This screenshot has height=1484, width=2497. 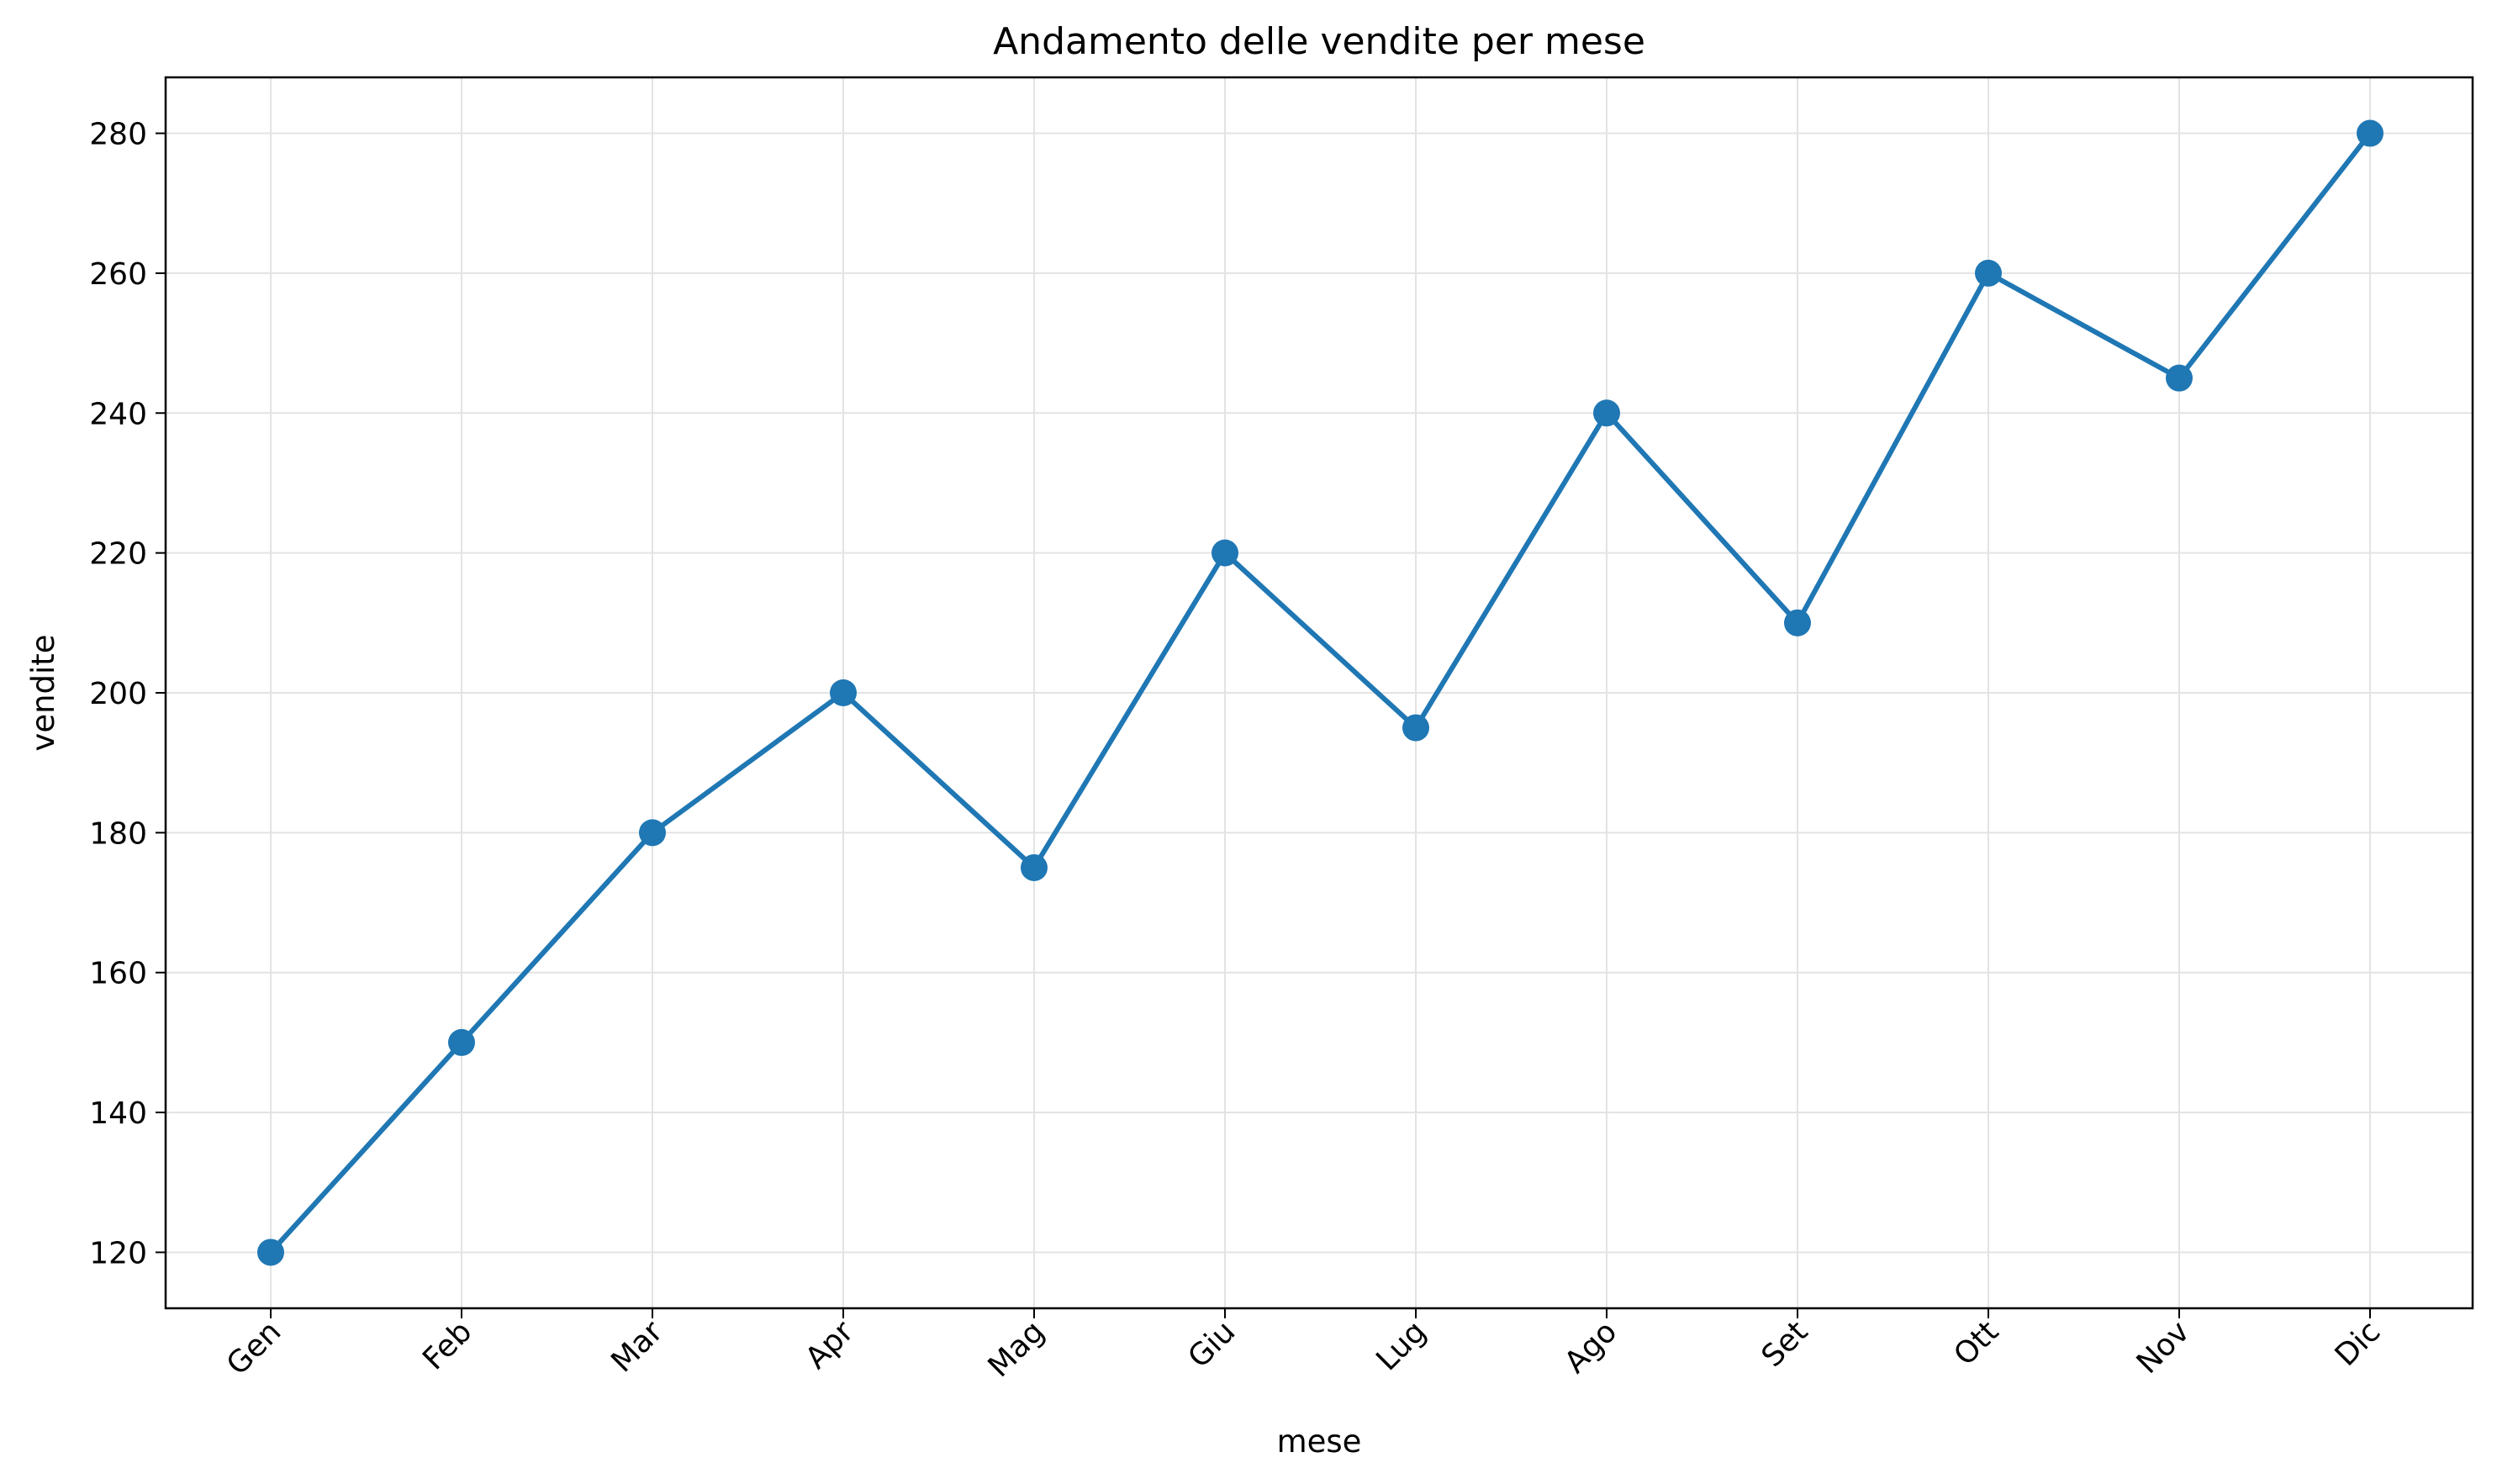 I want to click on y-tick-label: 140, so click(x=118, y=1113).